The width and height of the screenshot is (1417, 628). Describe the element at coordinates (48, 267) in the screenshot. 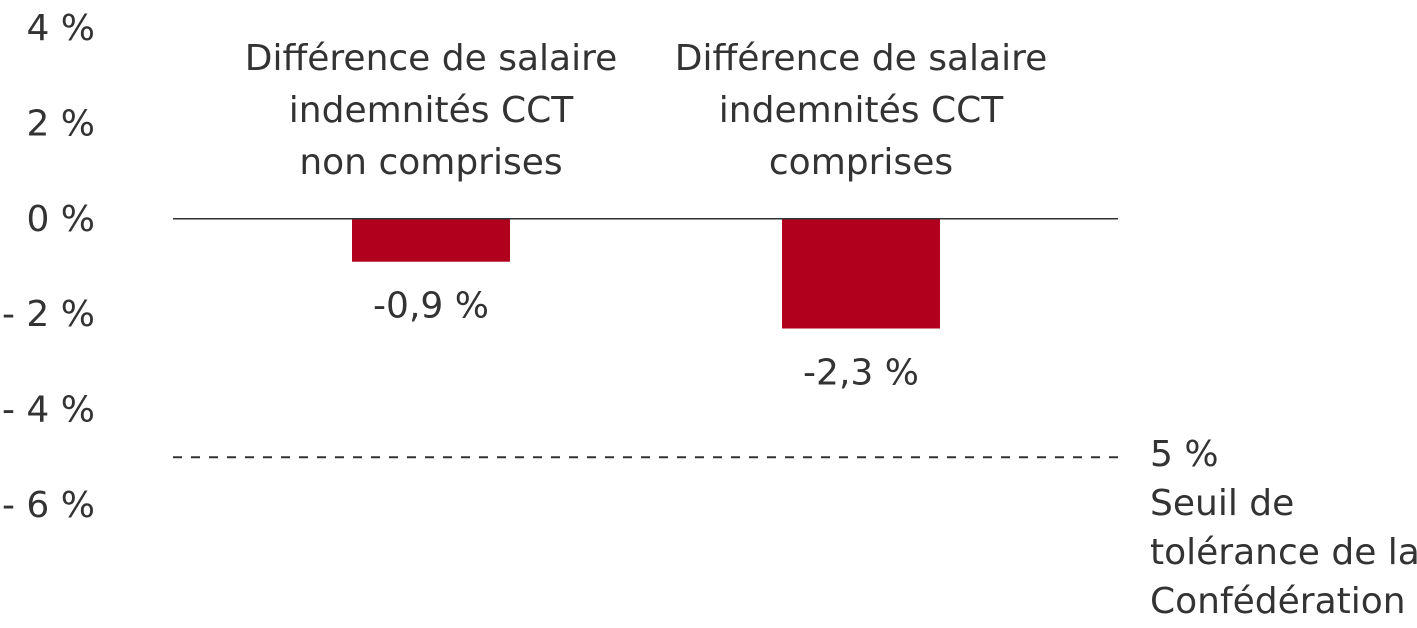

I see `y-axis-ticks: 4 % 2 % 0 % - 2 % - 4 % - 6 %` at that location.